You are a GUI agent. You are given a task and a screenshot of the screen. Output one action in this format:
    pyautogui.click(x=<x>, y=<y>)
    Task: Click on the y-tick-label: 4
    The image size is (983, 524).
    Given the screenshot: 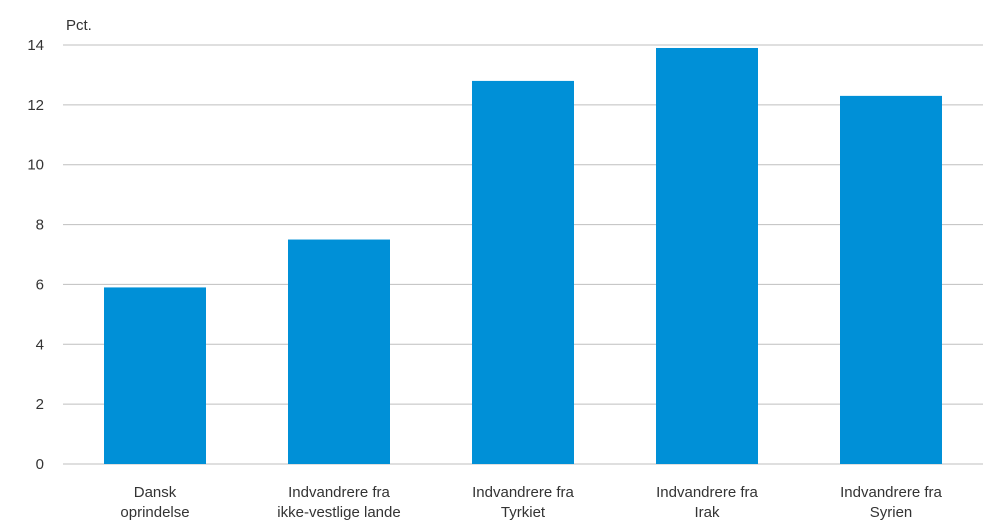 What is the action you would take?
    pyautogui.click(x=40, y=344)
    